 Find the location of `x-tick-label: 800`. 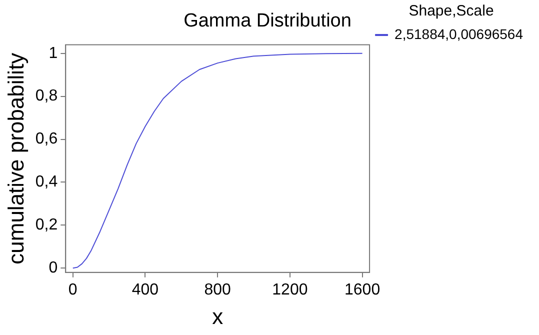

x-tick-label: 800 is located at coordinates (218, 289).